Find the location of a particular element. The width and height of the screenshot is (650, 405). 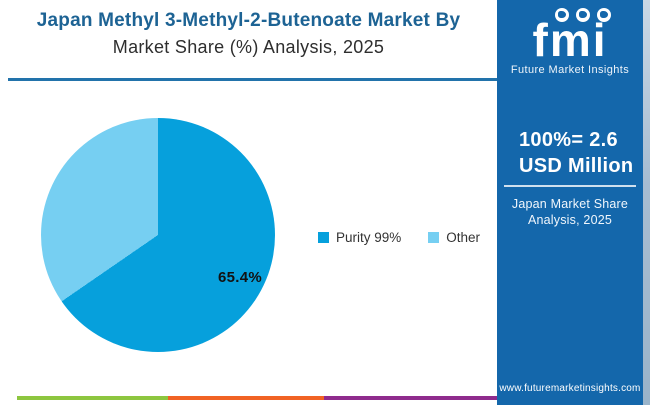

legend-label-purity-99: Purity 99% is located at coordinates (369, 237).